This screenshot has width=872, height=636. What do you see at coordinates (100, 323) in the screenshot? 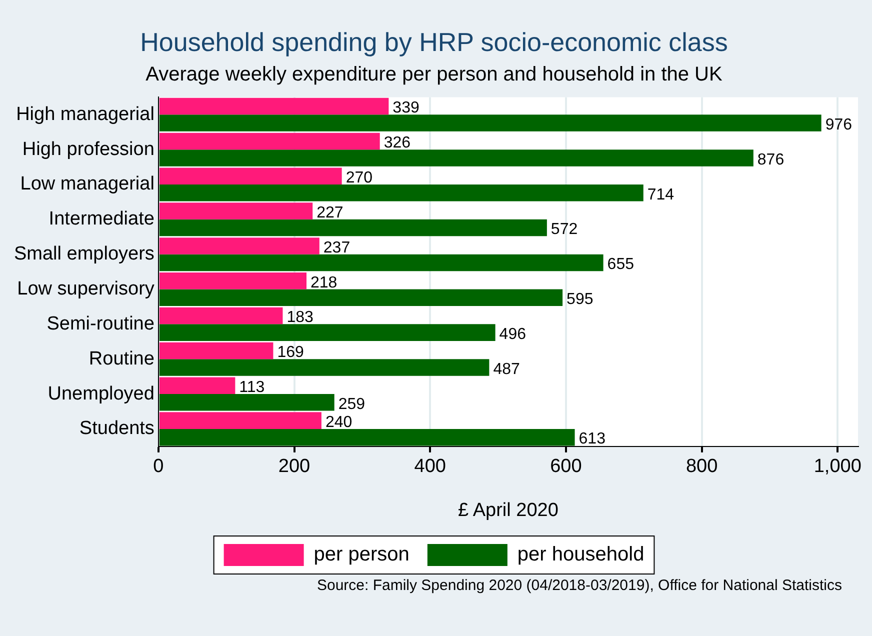
I see `y-tick-label: Semi-routine` at bounding box center [100, 323].